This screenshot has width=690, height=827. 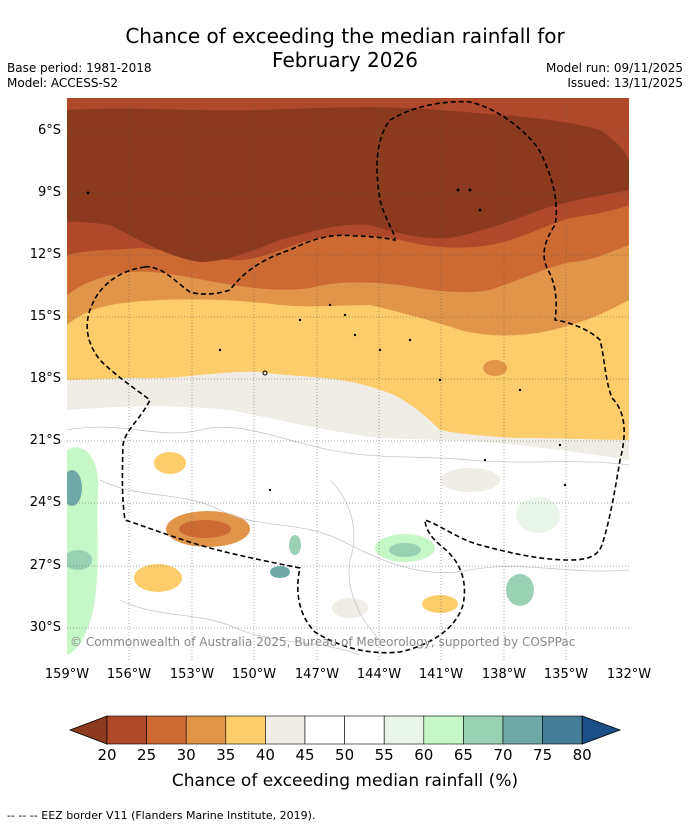 What do you see at coordinates (186, 755) in the screenshot?
I see `colorbar-tick-label: 30` at bounding box center [186, 755].